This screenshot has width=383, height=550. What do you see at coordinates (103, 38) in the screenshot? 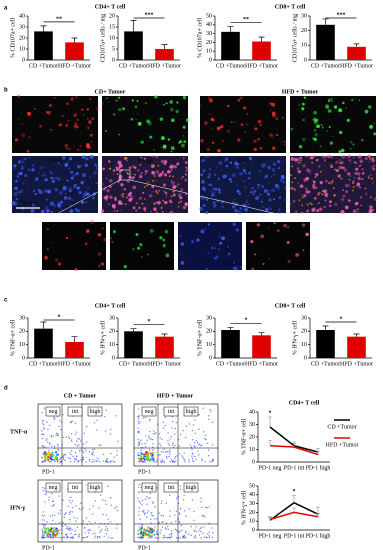
I see `y-axis-label: CD107a+ cells / mg` at bounding box center [103, 38].